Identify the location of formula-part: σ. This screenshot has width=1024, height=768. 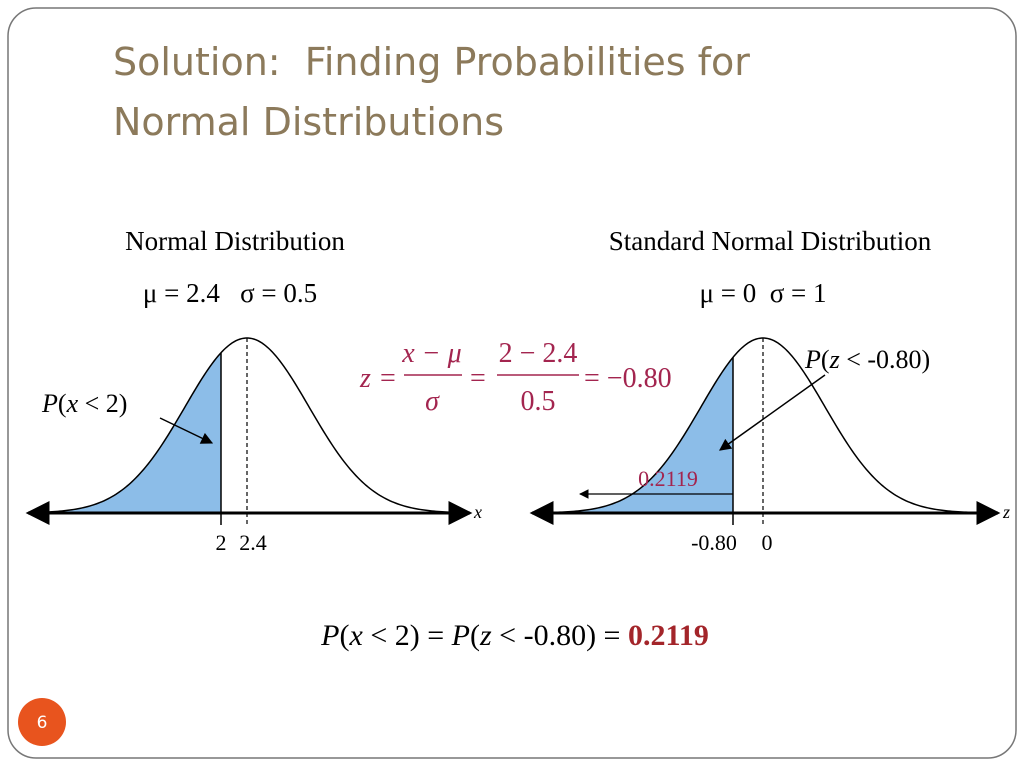
(432, 401).